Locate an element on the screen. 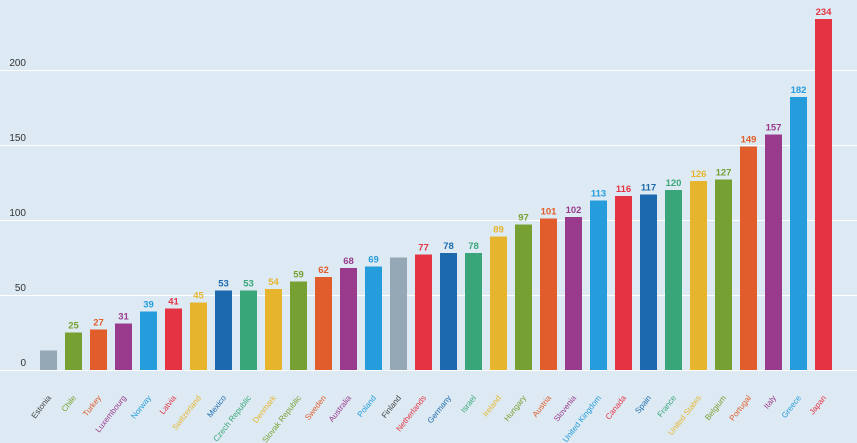 The height and width of the screenshot is (443, 857). bar-value-label: 41 is located at coordinates (173, 302).